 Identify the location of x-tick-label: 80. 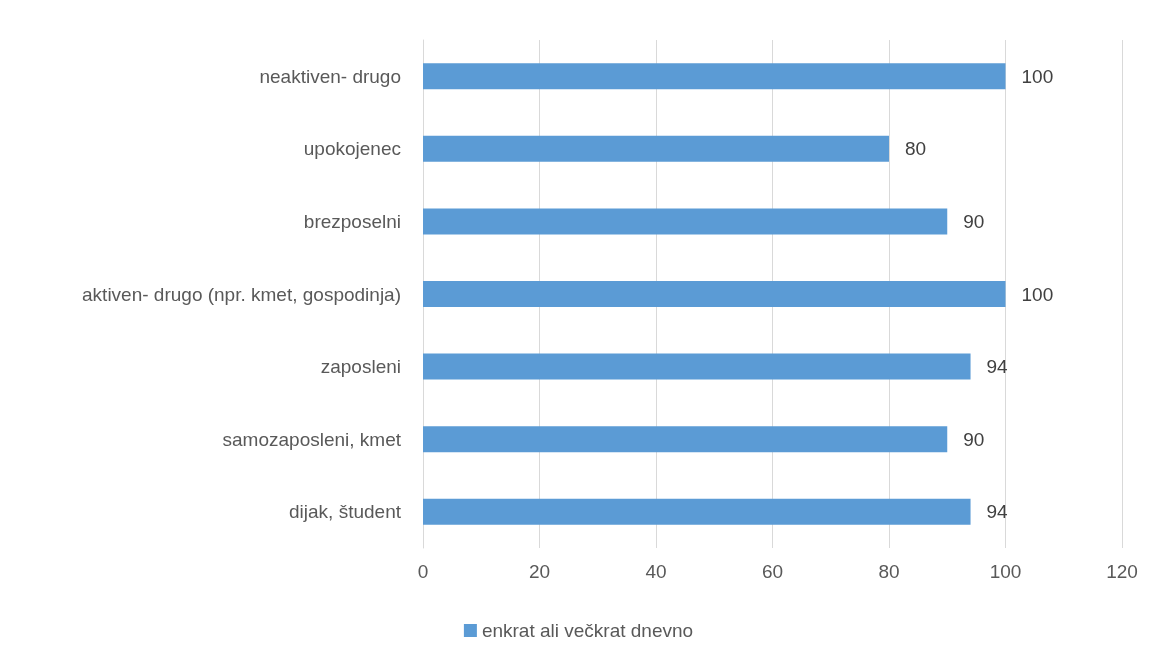
(889, 571).